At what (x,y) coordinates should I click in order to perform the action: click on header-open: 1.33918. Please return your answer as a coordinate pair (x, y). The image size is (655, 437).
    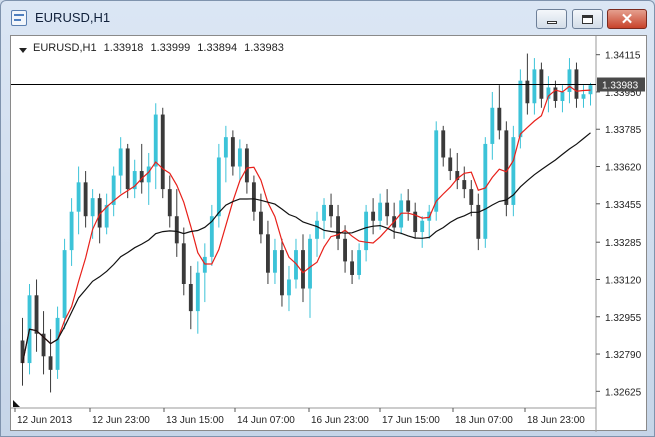
    Looking at the image, I should click on (123, 48).